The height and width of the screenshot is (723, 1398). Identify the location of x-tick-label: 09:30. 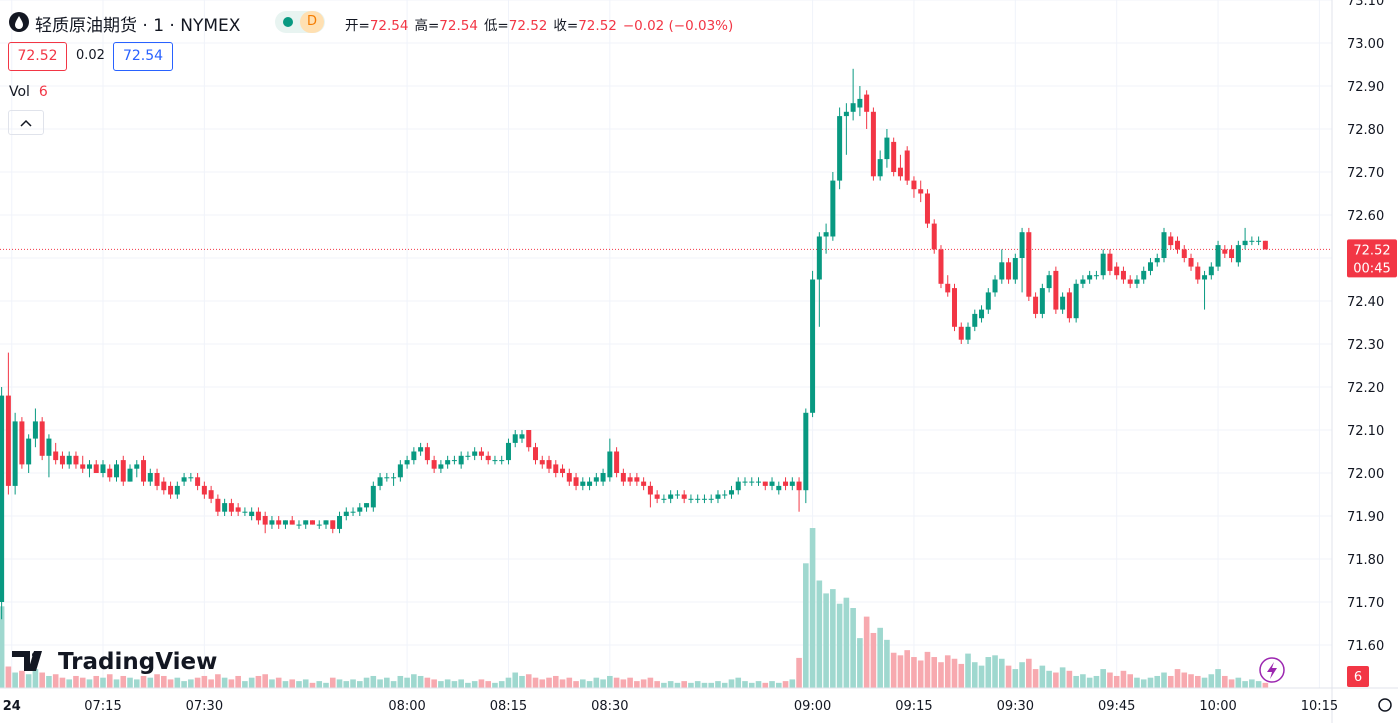
(1015, 706).